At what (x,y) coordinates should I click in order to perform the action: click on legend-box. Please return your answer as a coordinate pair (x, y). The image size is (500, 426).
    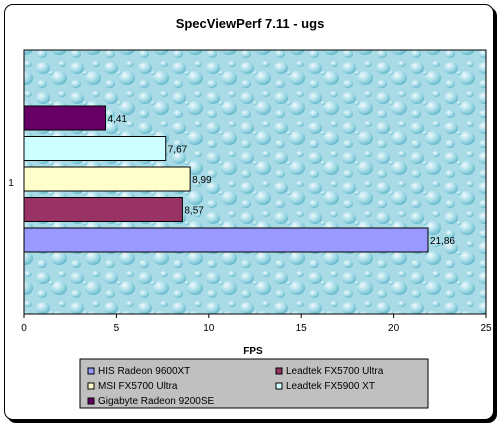
    Looking at the image, I should click on (254, 383).